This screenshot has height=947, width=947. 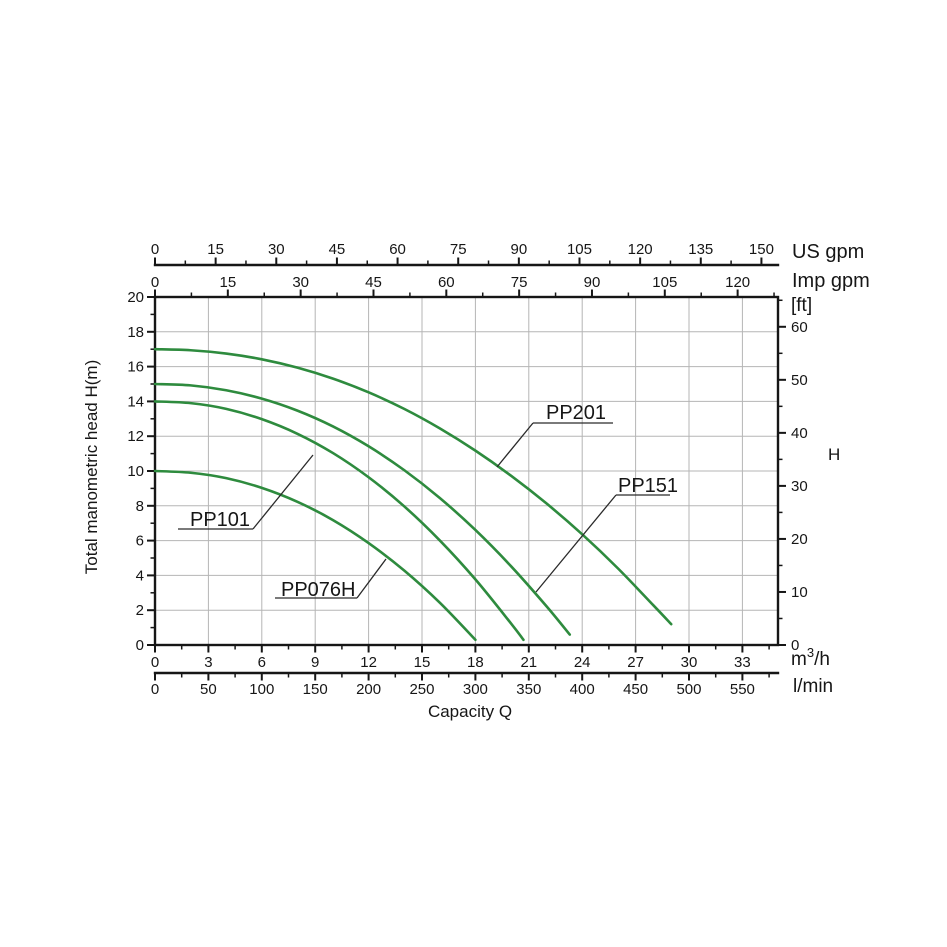 What do you see at coordinates (262, 662) in the screenshot?
I see `axis-m3h-tick-label: 6` at bounding box center [262, 662].